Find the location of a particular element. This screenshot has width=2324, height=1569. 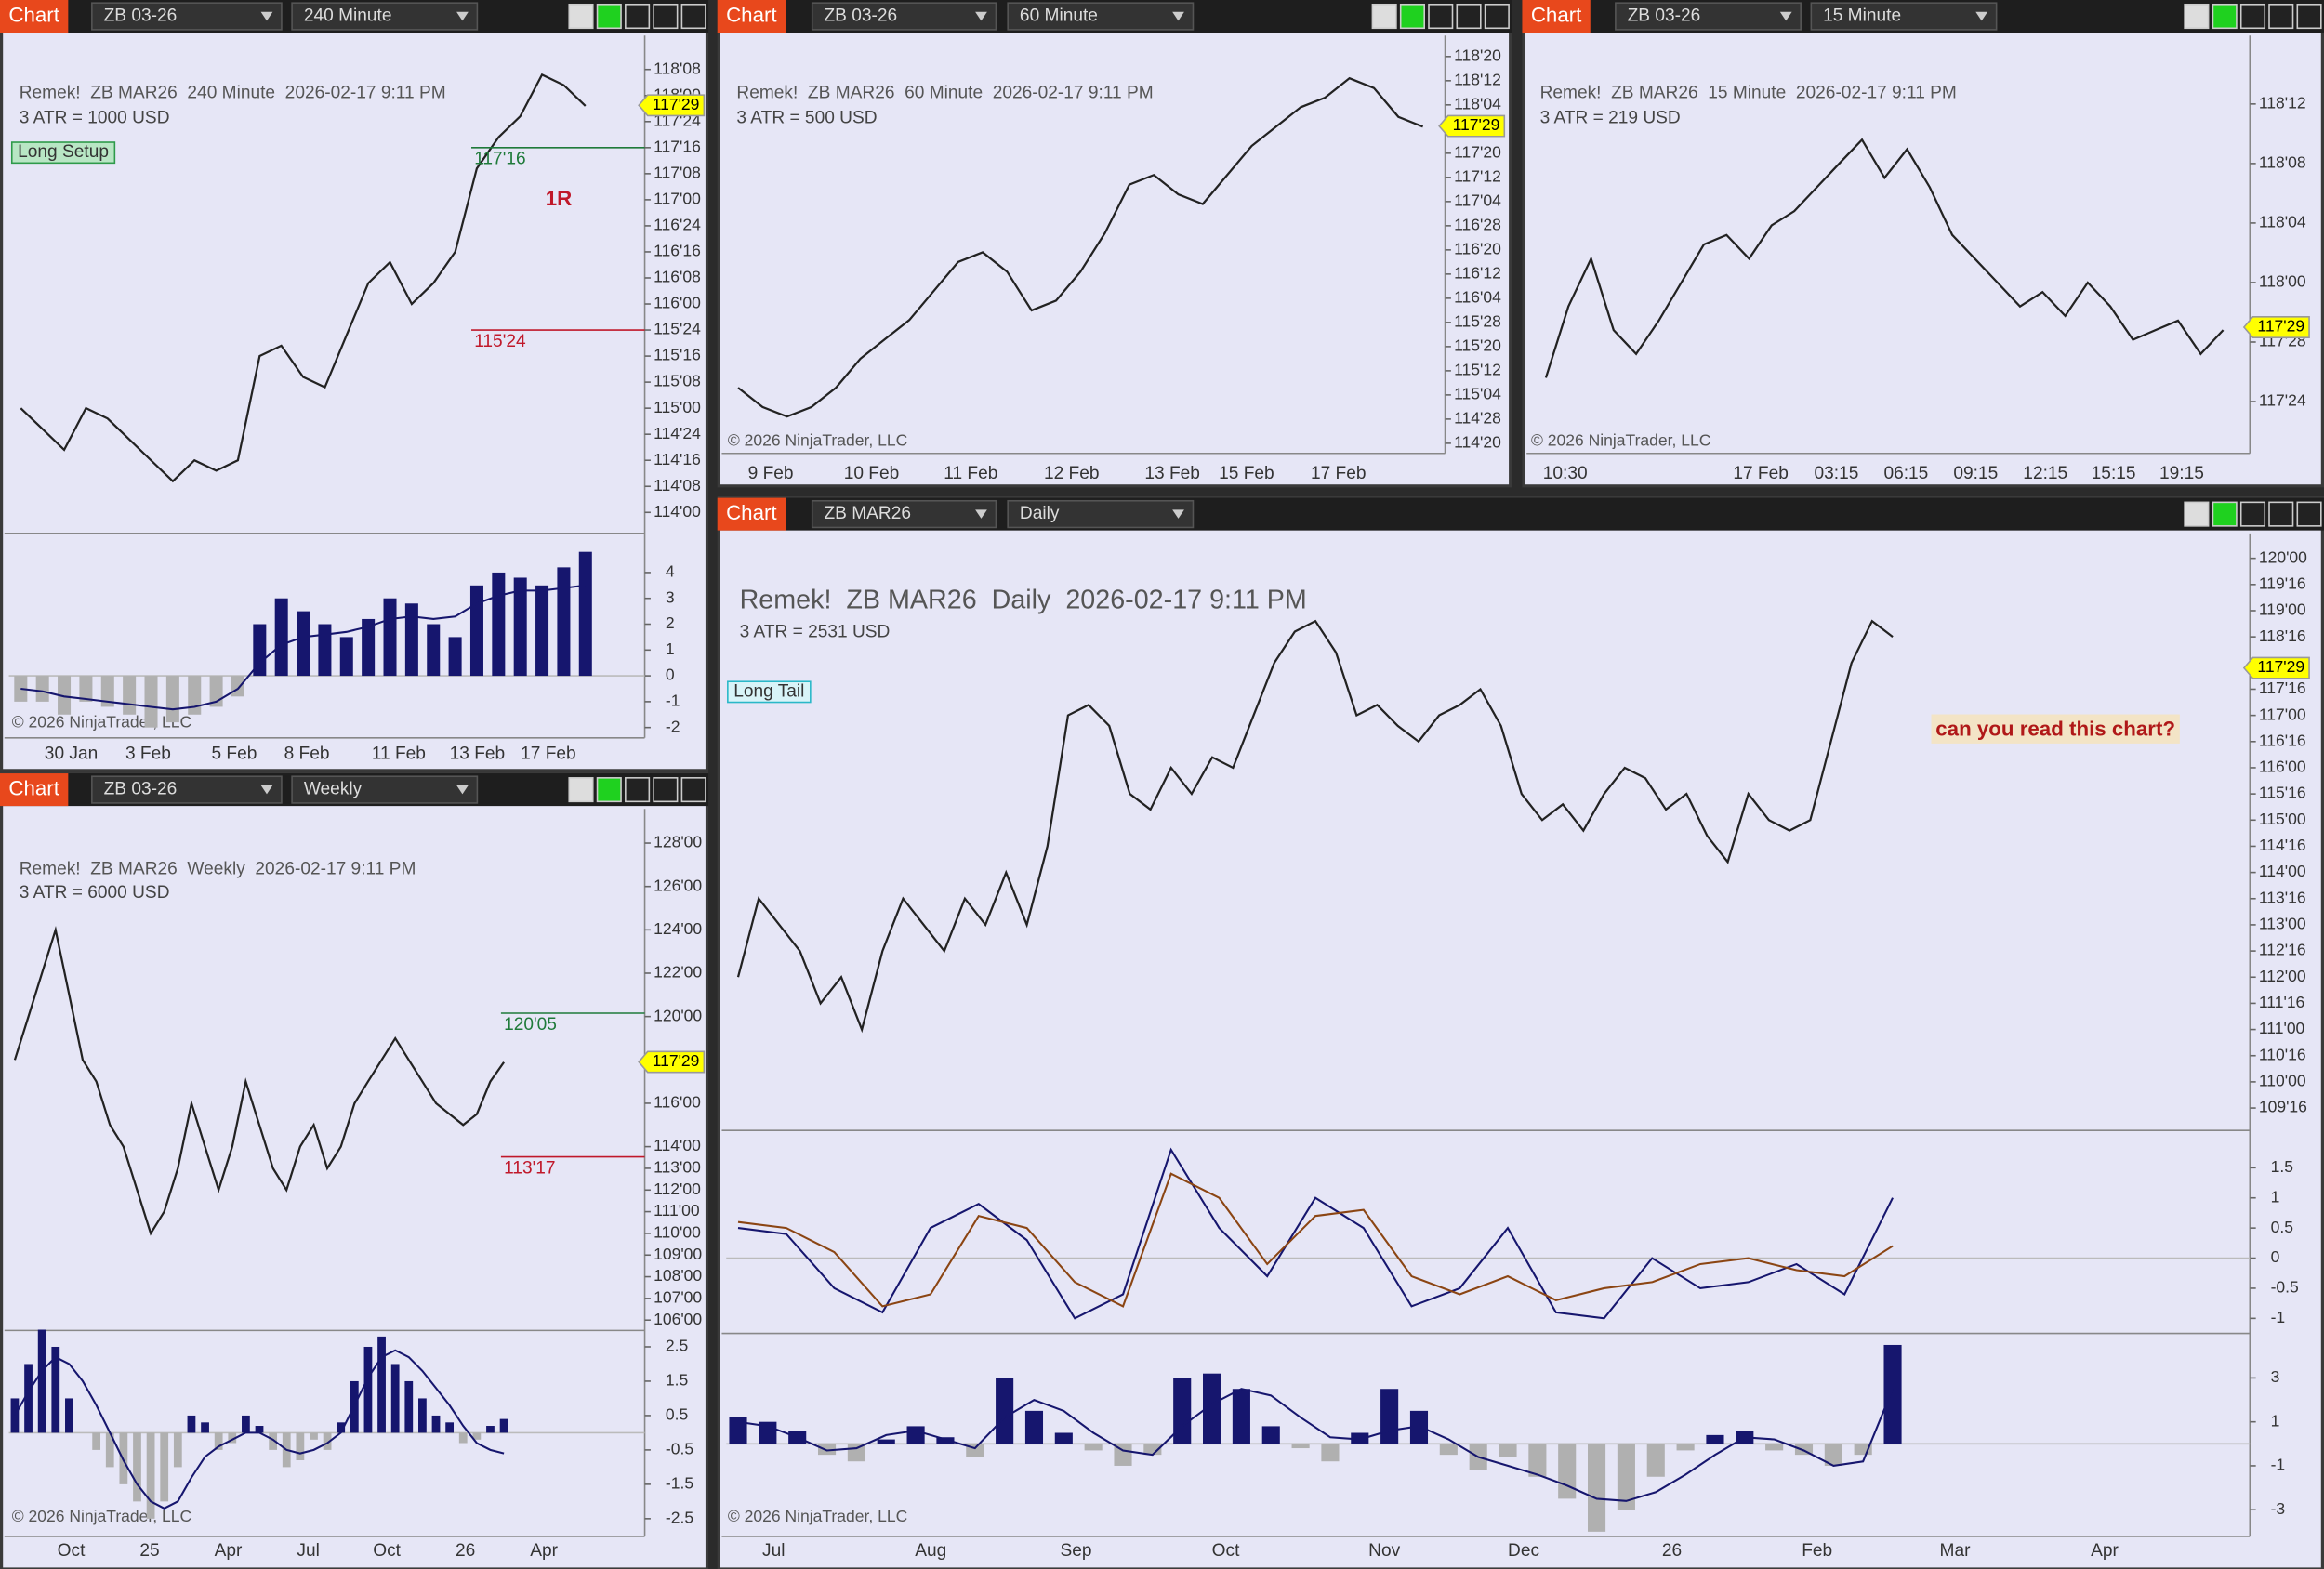

copyright: © 2026 NinjaTrader, LLC is located at coordinates (817, 1516).